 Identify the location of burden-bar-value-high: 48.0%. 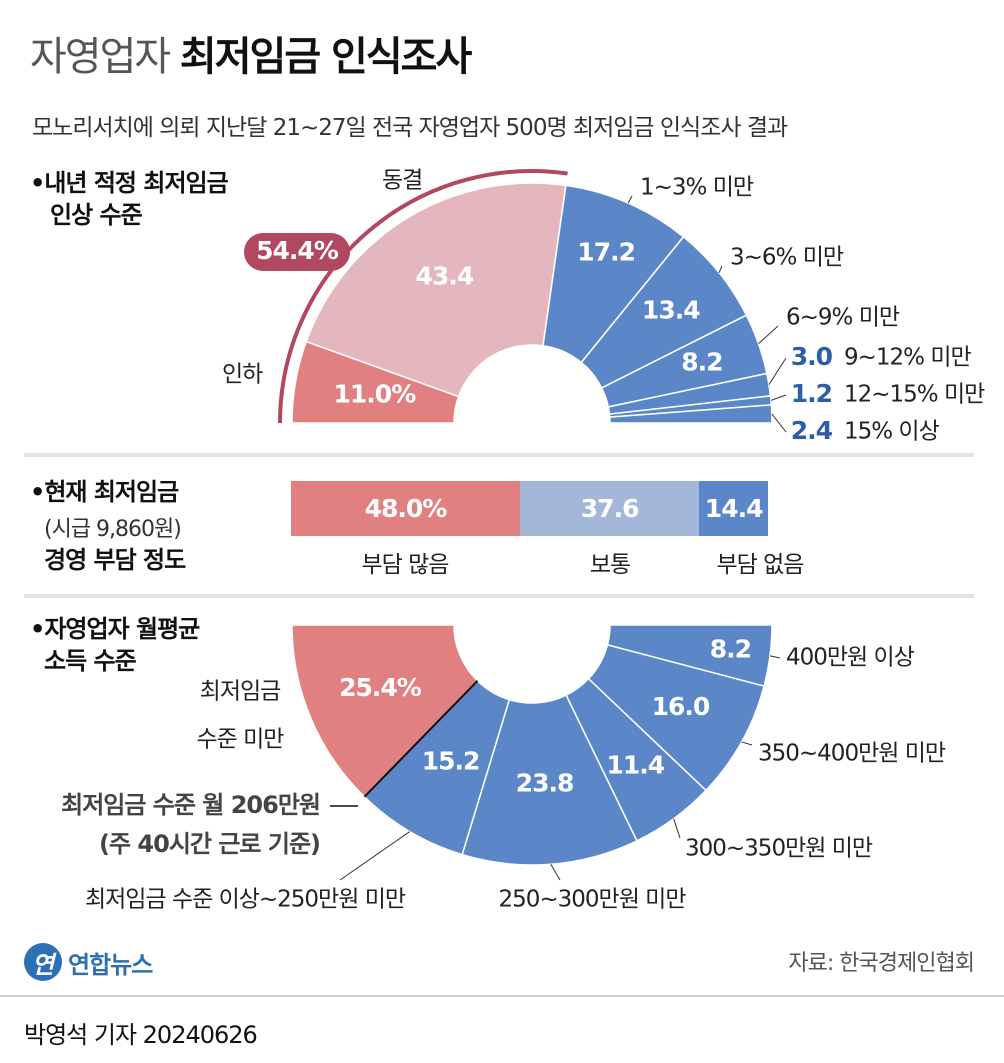
(406, 508).